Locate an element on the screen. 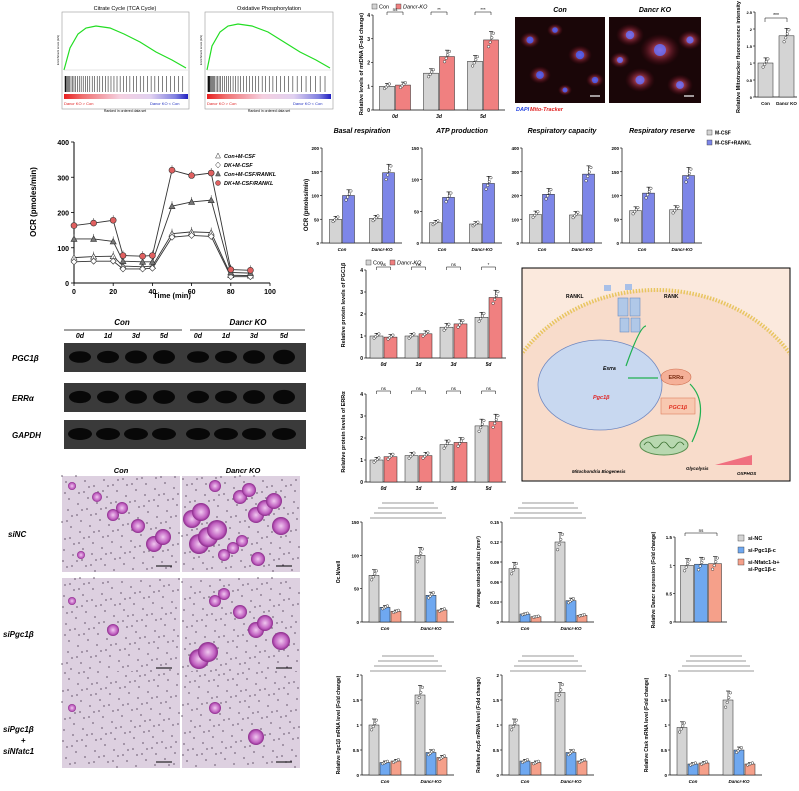  y-tick-label: 4 is located at coordinates (361, 395).